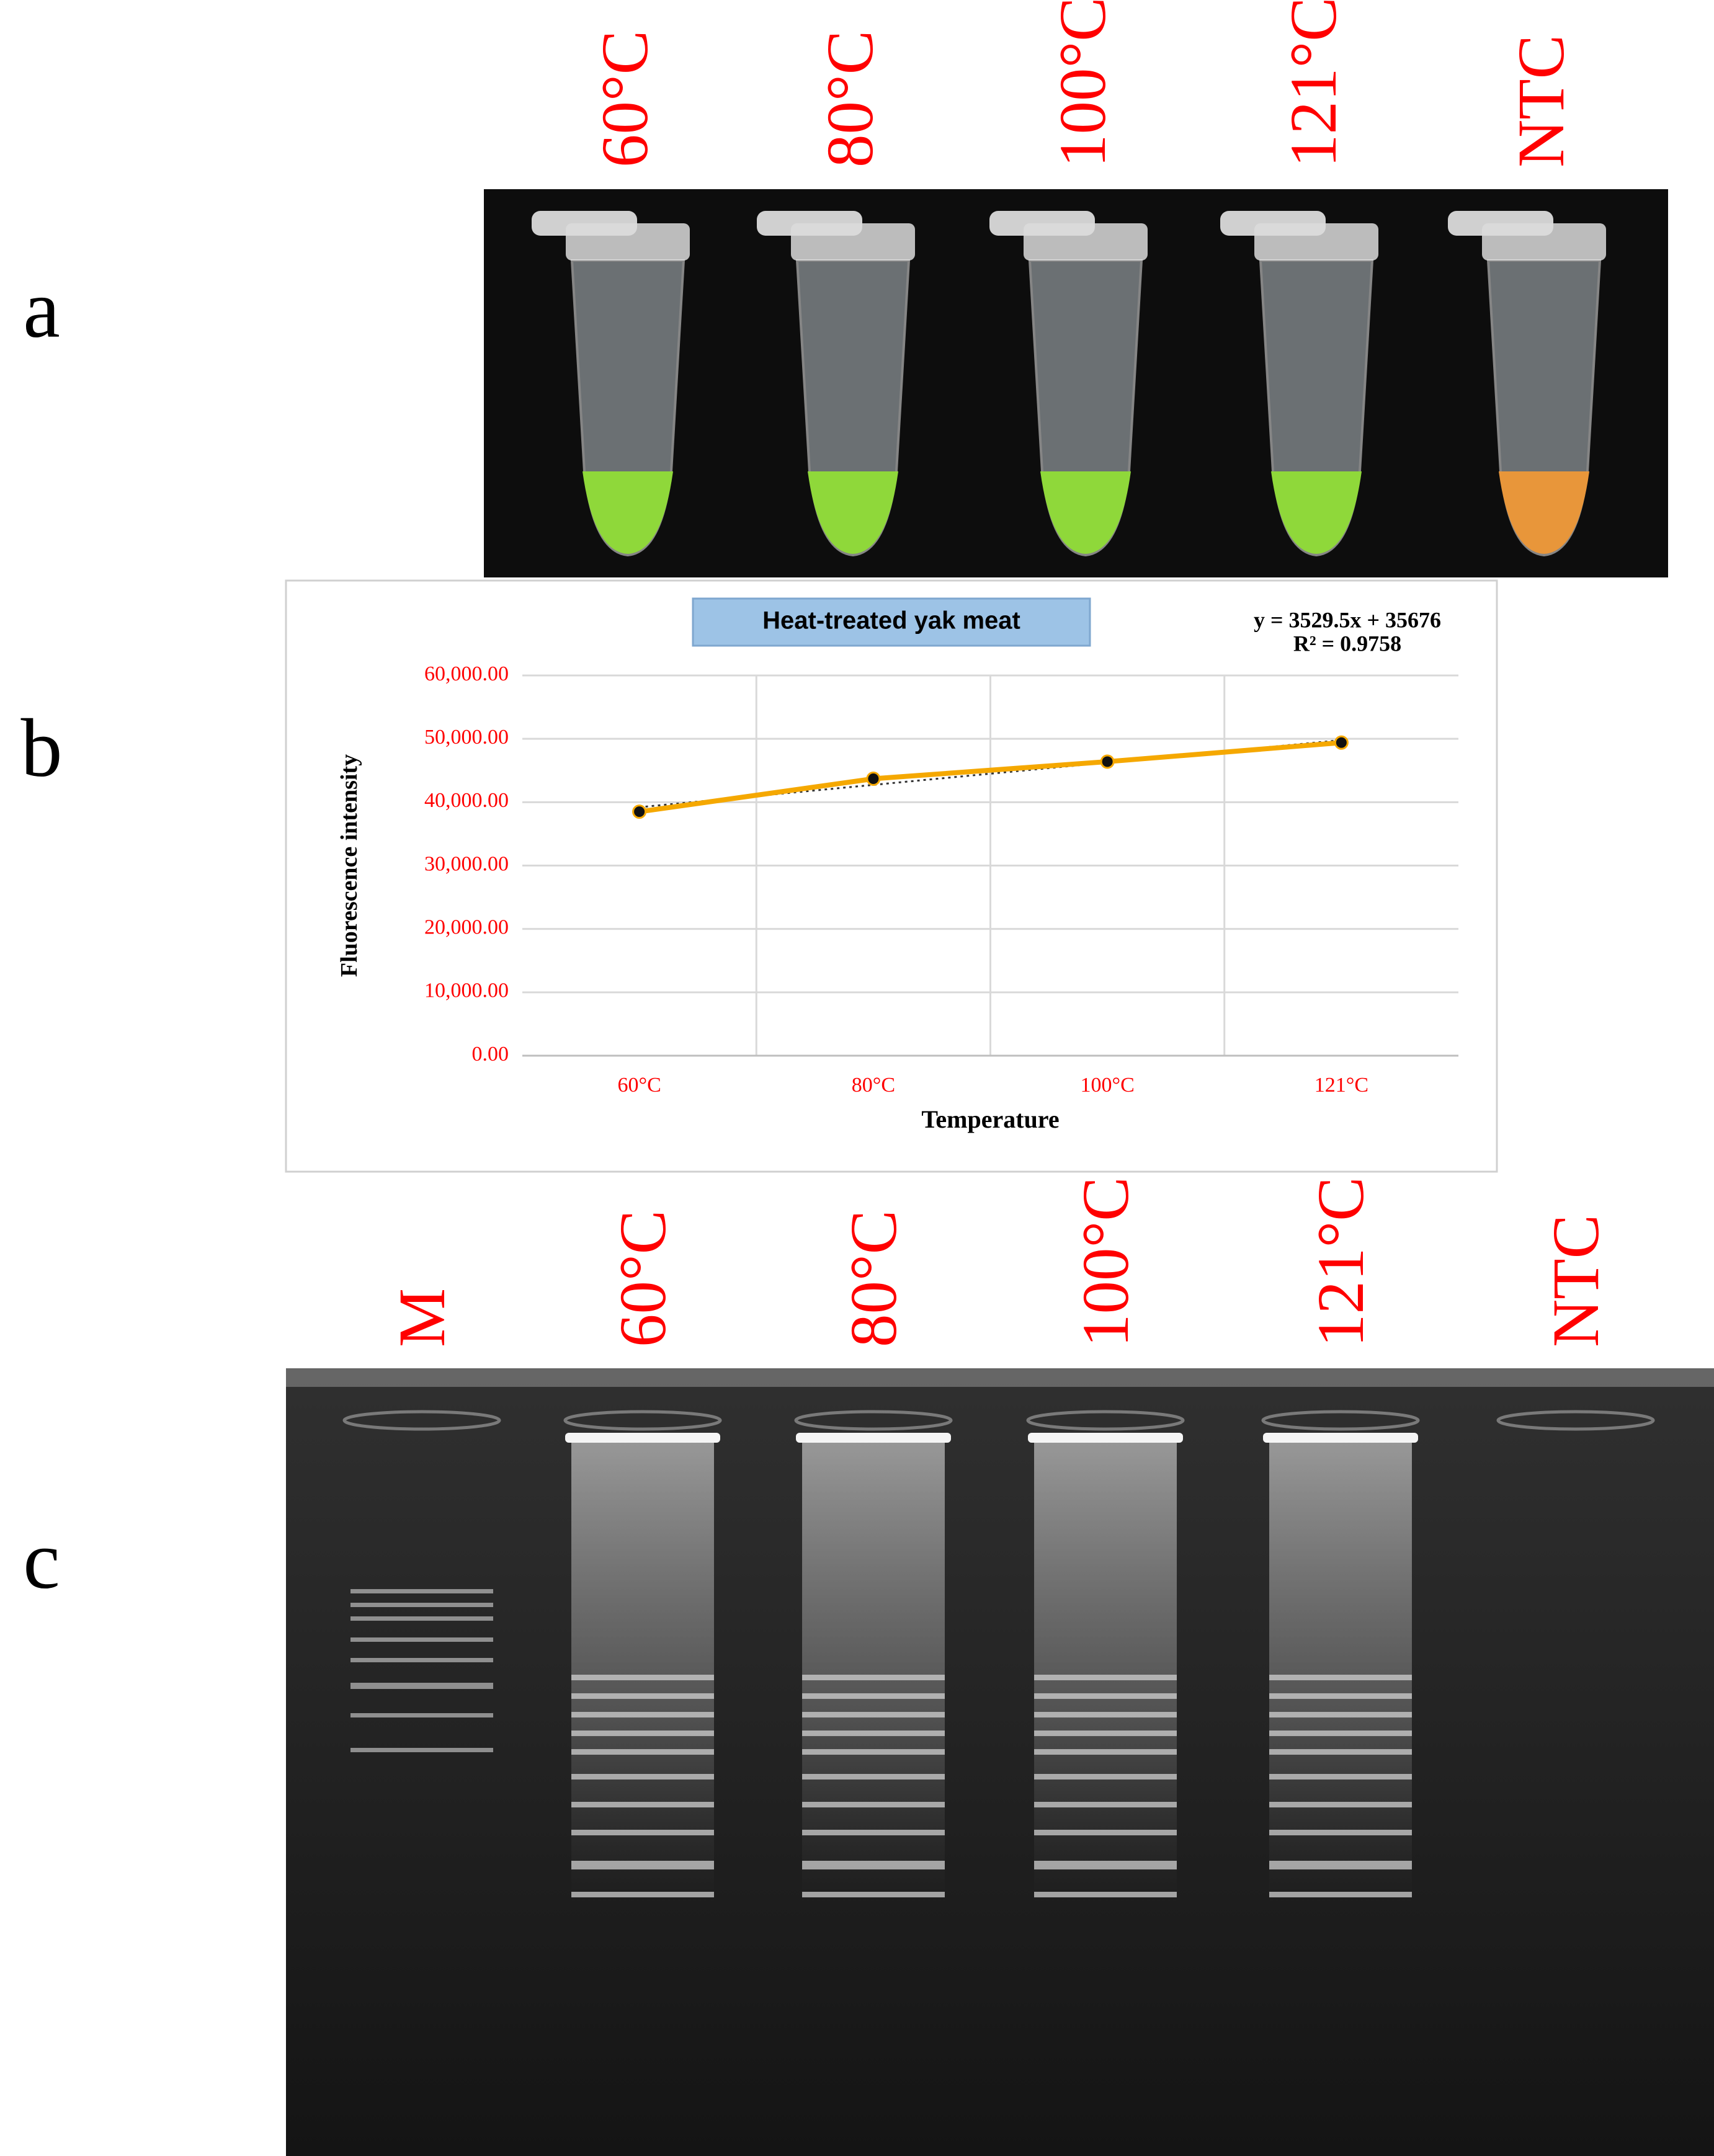 The image size is (1714, 2156). Describe the element at coordinates (1083, 83) in the screenshot. I see `tube-label: 100°C` at that location.